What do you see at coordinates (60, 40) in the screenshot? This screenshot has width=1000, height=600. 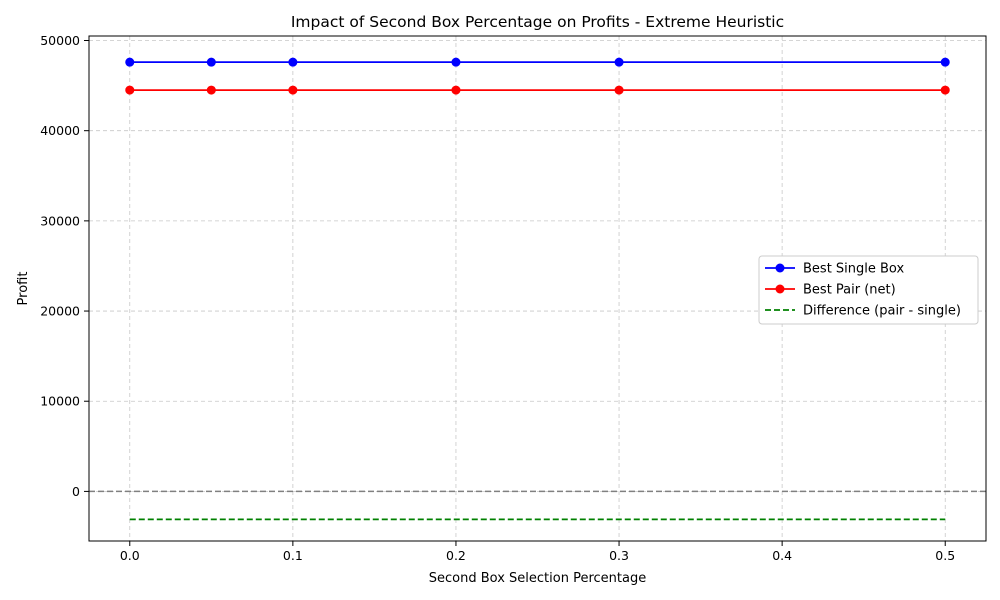 I see `y-tick-label: 50000` at bounding box center [60, 40].